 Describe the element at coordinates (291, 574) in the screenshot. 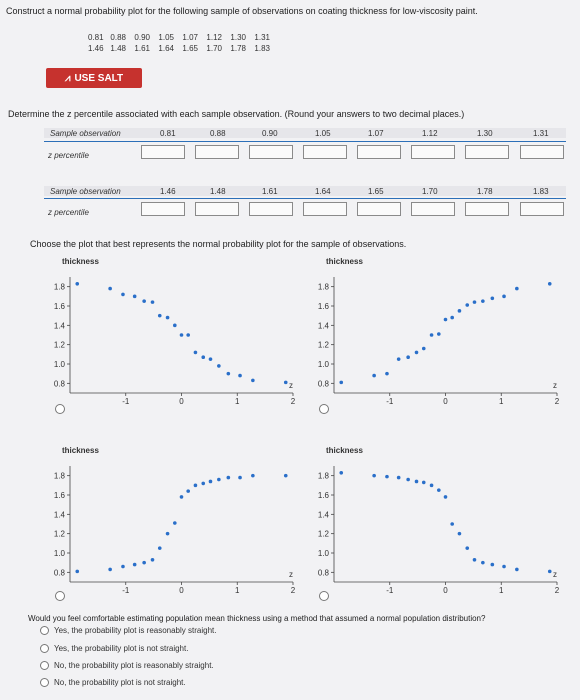

I see `x-axis-label: z` at that location.